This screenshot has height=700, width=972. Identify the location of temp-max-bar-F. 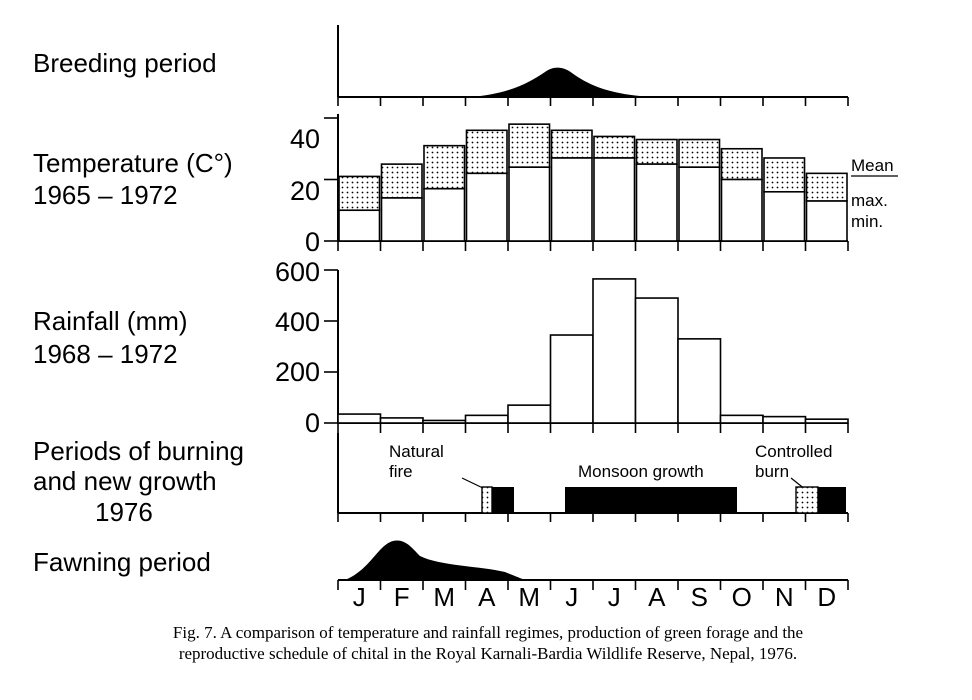
(401, 181).